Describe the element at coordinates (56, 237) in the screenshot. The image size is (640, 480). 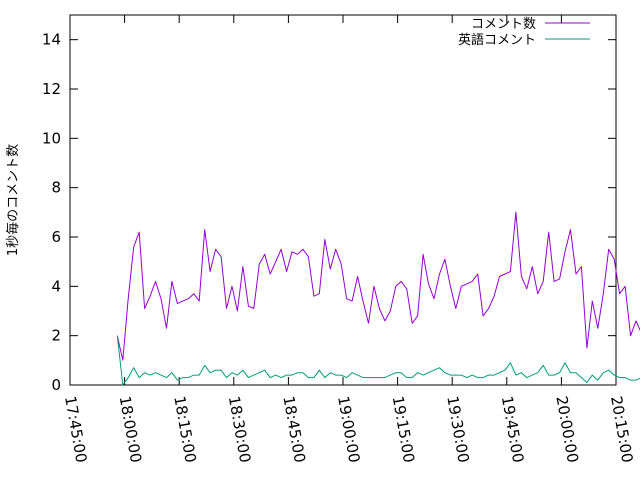
I see `y-tick-label: 6` at that location.